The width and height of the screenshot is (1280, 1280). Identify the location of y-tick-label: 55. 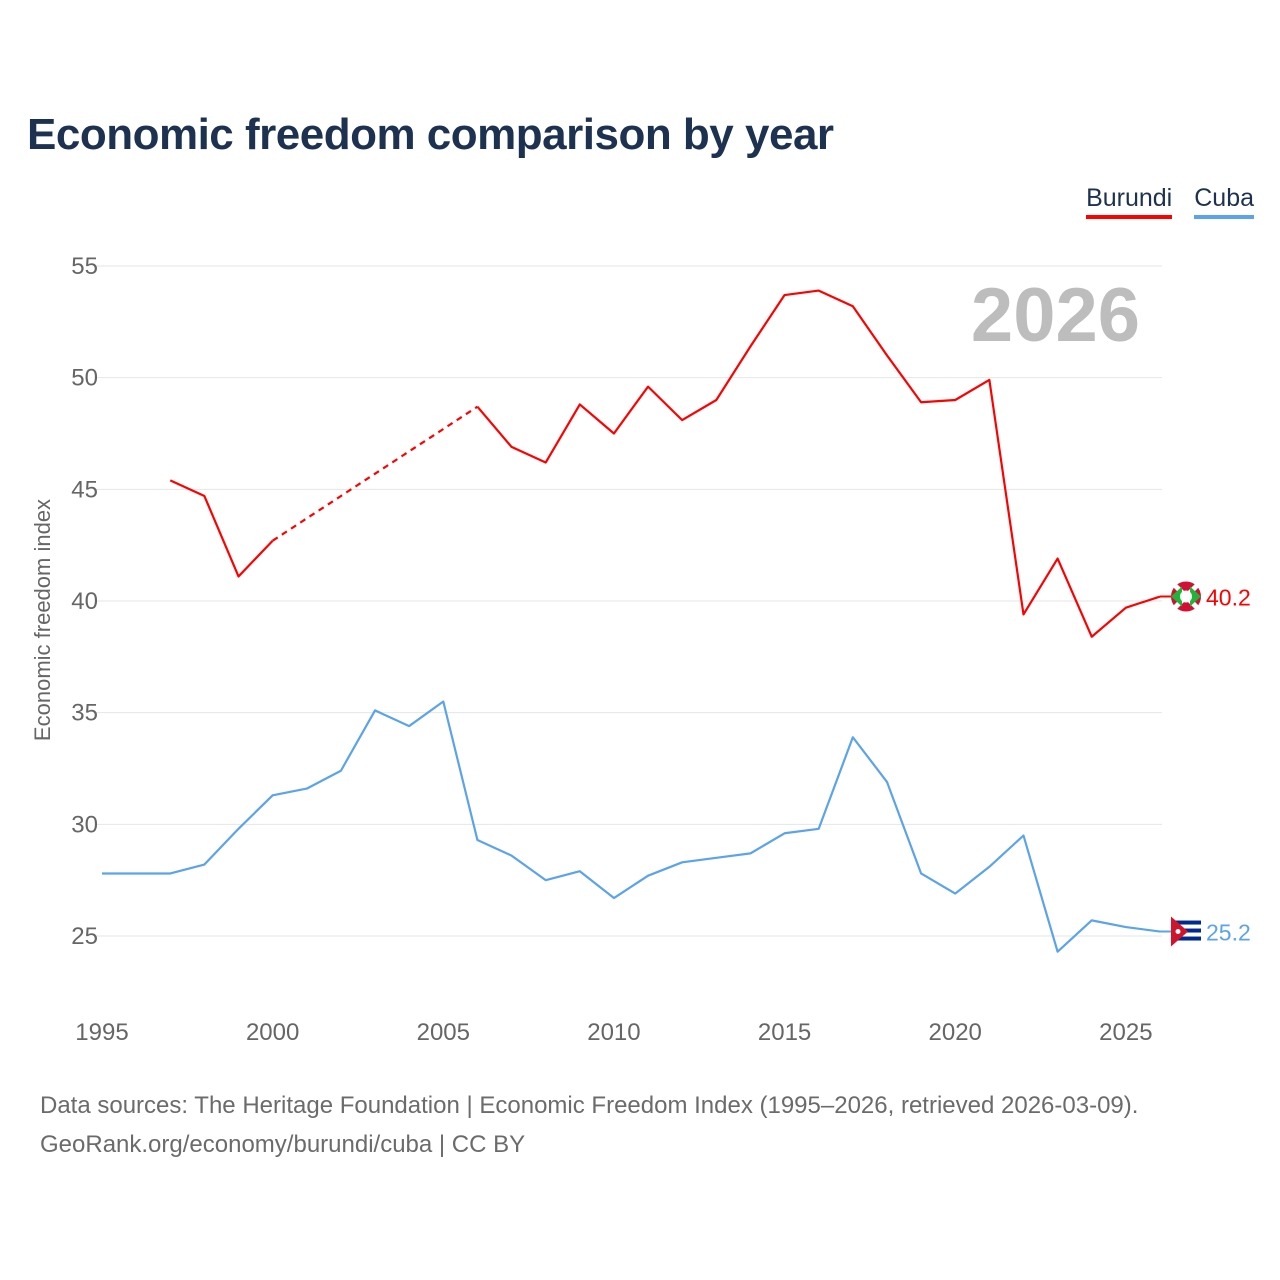
(84, 266).